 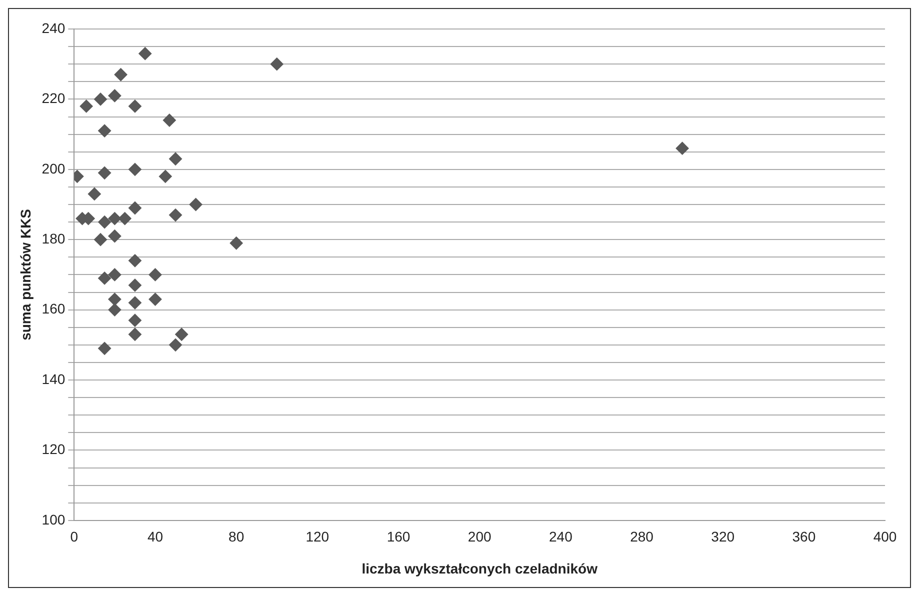 What do you see at coordinates (885, 536) in the screenshot?
I see `x-tick-label: 400` at bounding box center [885, 536].